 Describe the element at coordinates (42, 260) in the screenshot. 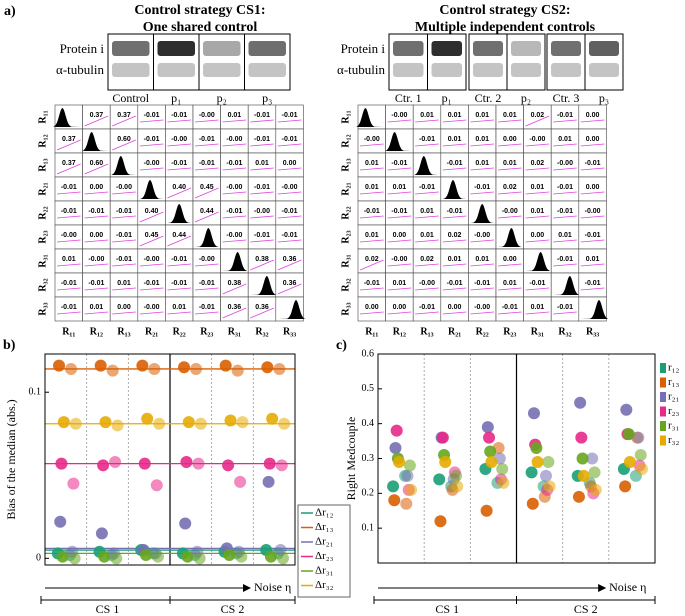

I see `row-label: R₃₁` at that location.